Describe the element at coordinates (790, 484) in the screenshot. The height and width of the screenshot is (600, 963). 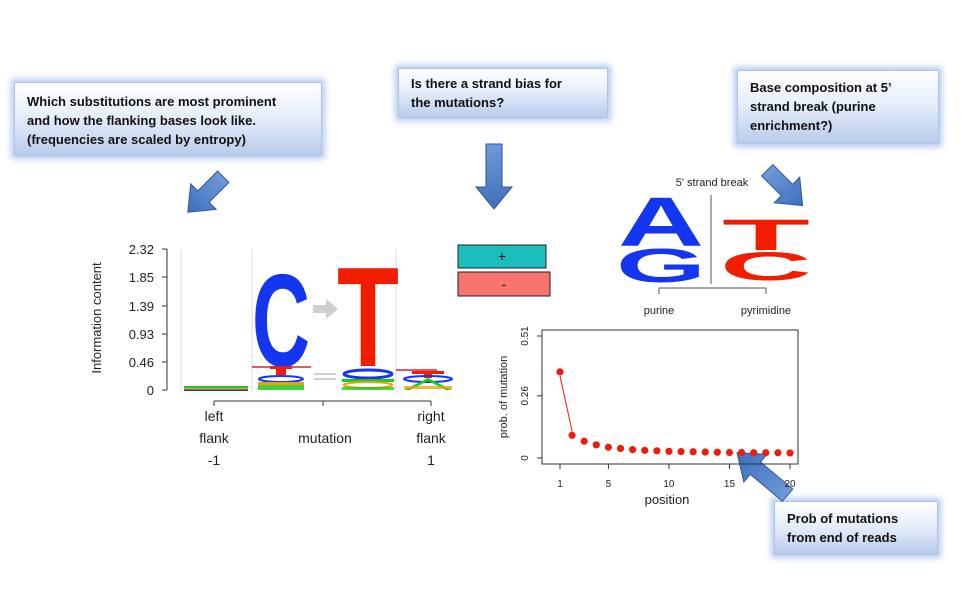
I see `plot-xtick-label-4: 20` at that location.